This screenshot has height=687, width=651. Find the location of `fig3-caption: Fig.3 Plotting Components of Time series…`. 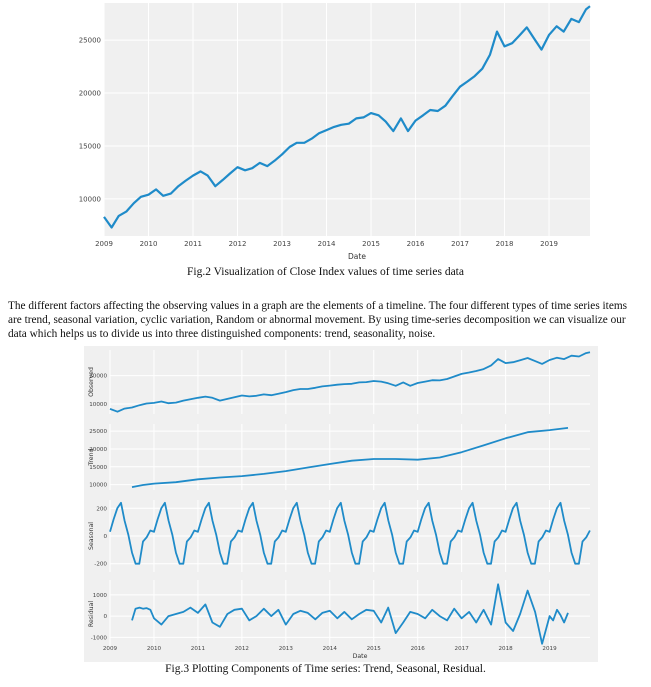

fig3-caption: Fig.3 Plotting Components of Time series… is located at coordinates (325, 669).